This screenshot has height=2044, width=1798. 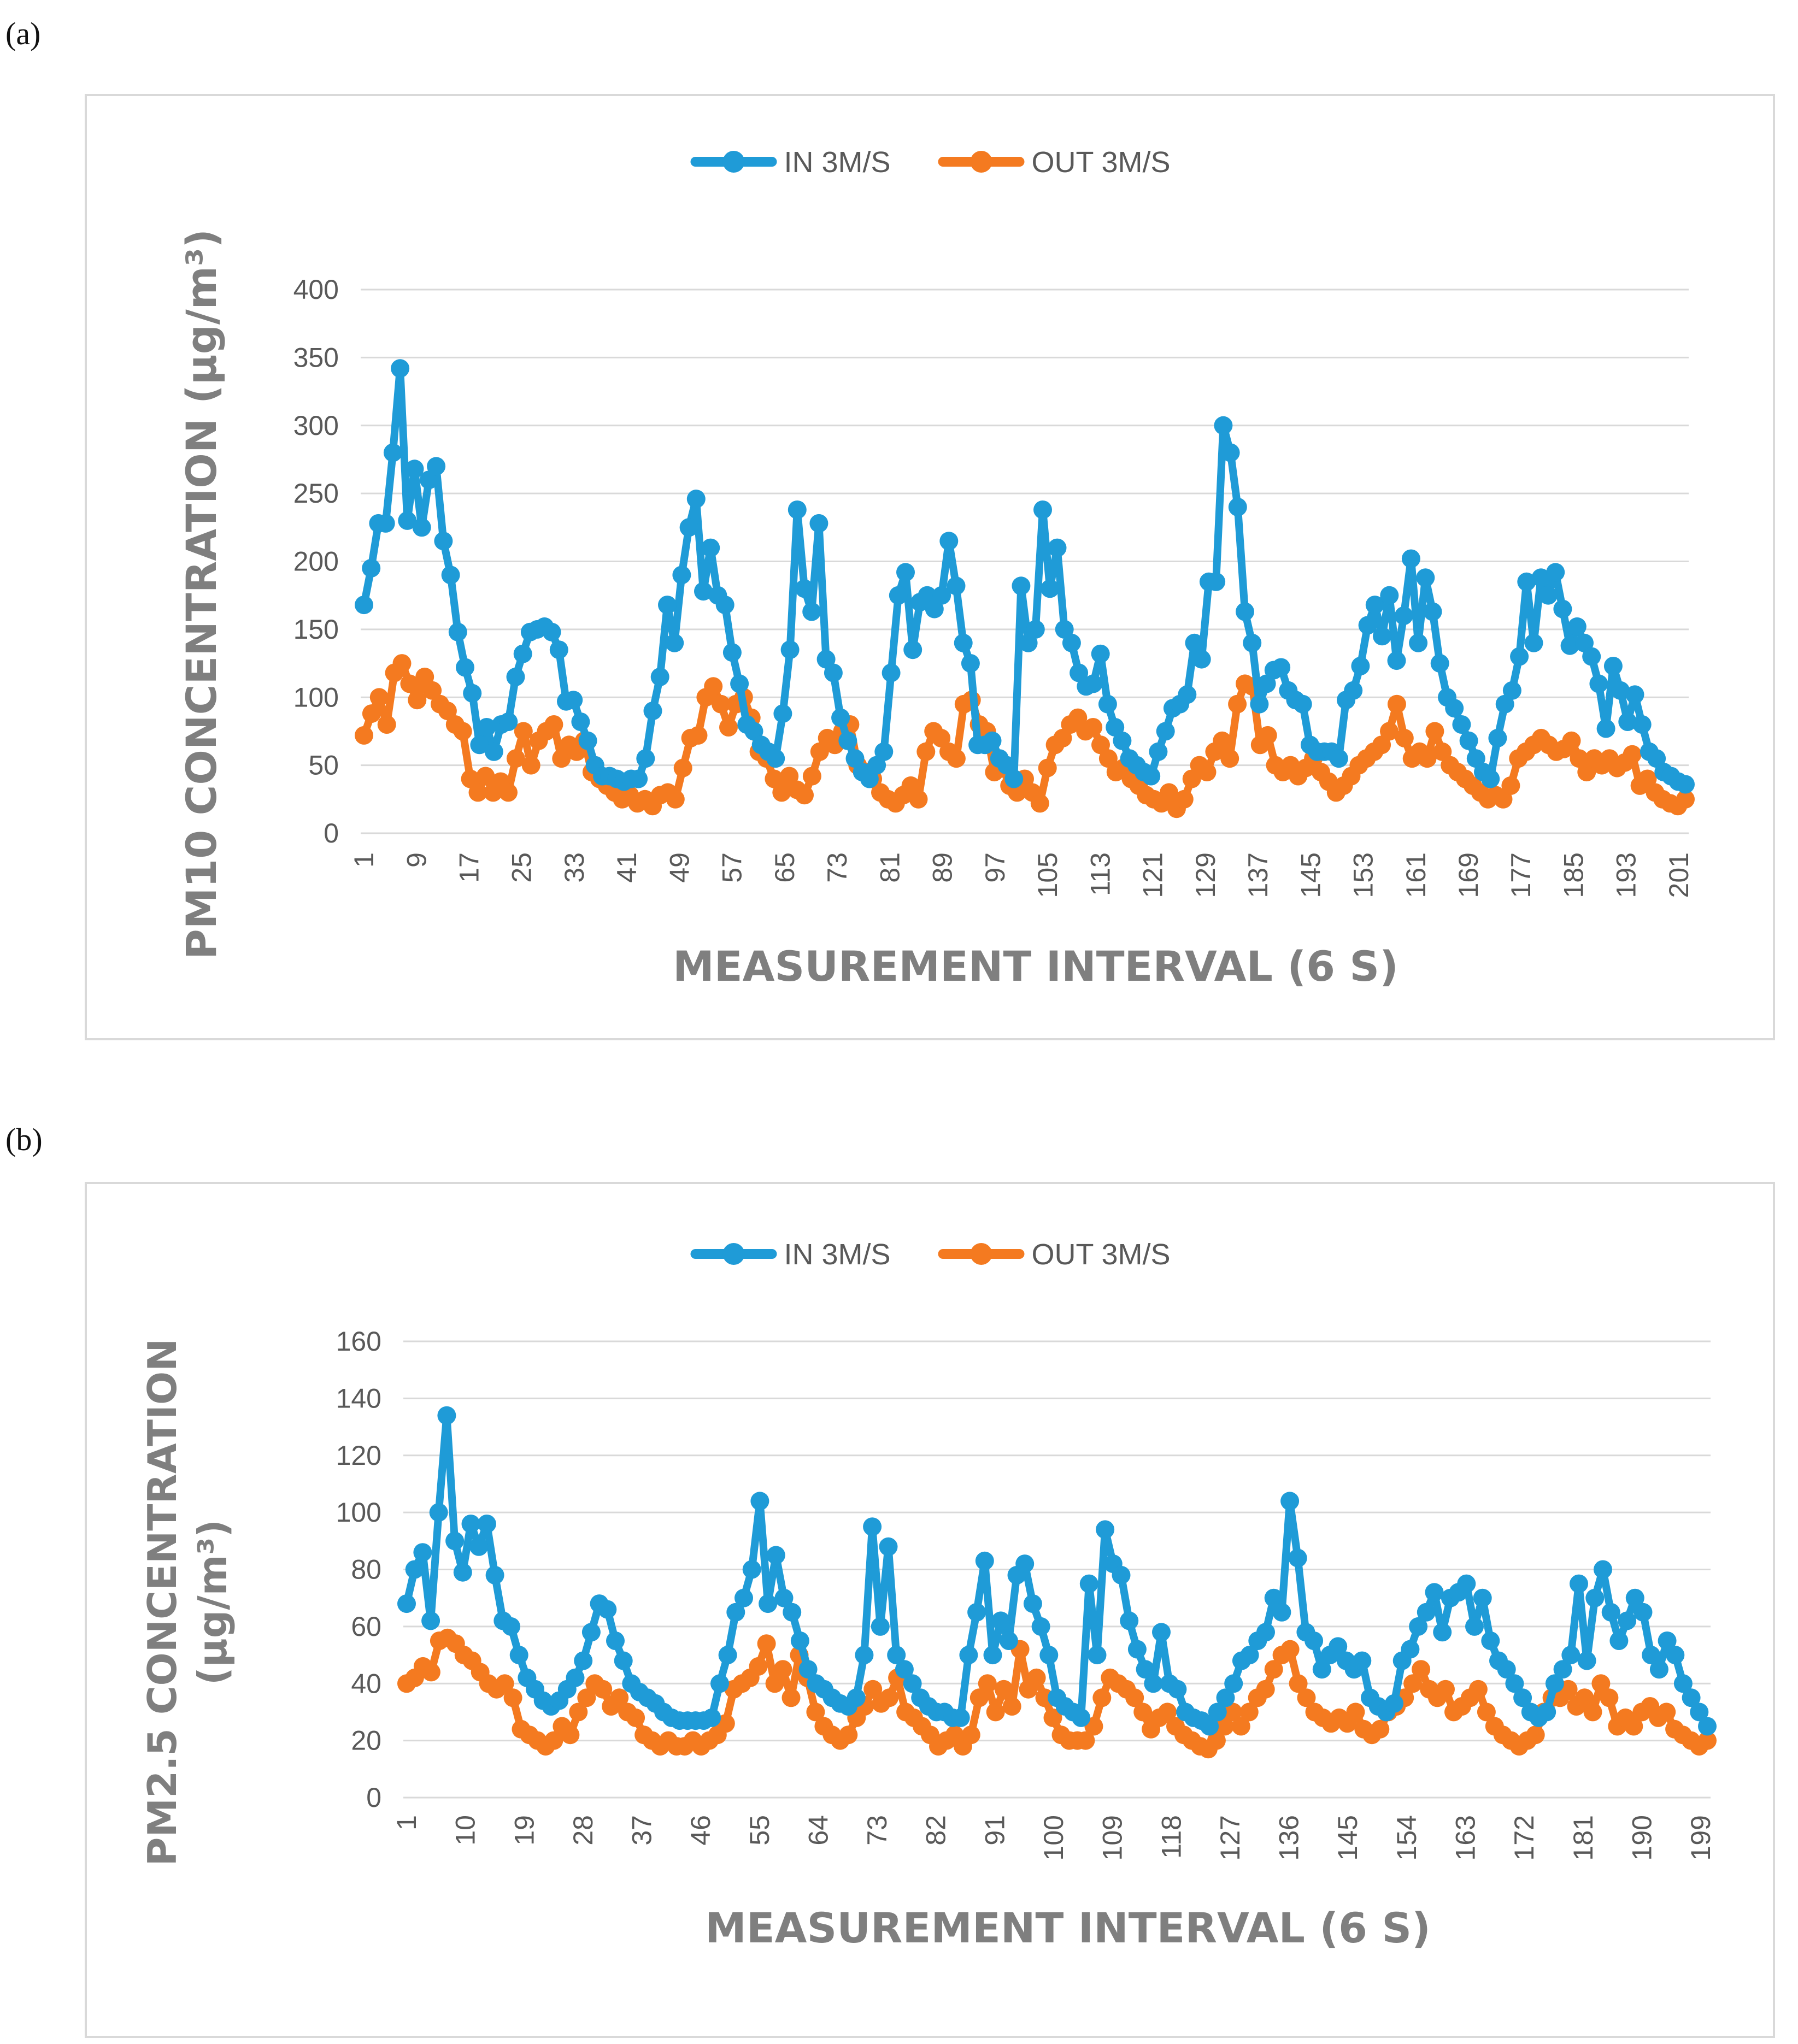 I want to click on panel-label-b: (b), so click(x=24, y=1140).